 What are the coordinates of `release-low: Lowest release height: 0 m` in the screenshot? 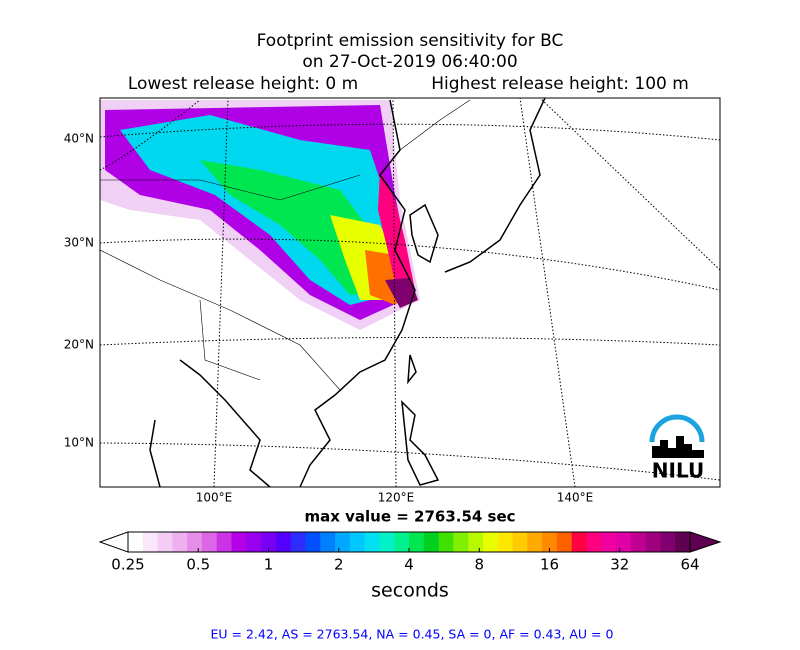 It's located at (243, 84).